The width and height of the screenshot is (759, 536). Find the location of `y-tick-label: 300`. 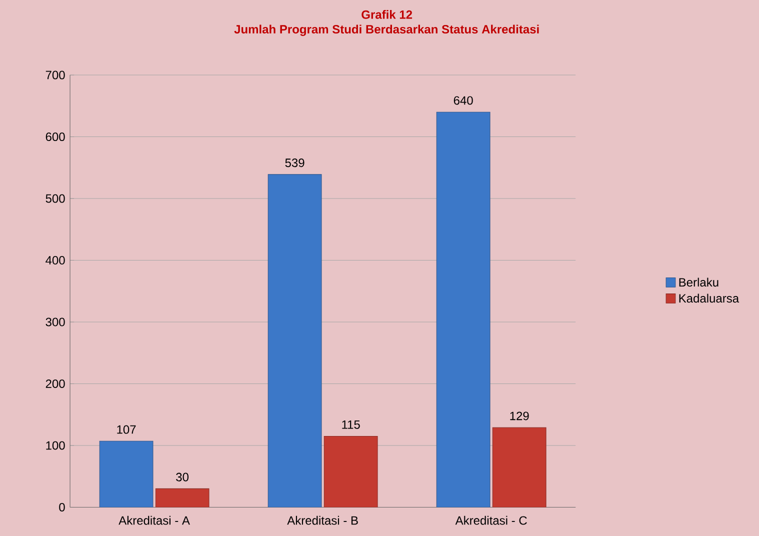

y-tick-label: 300 is located at coordinates (55, 322).